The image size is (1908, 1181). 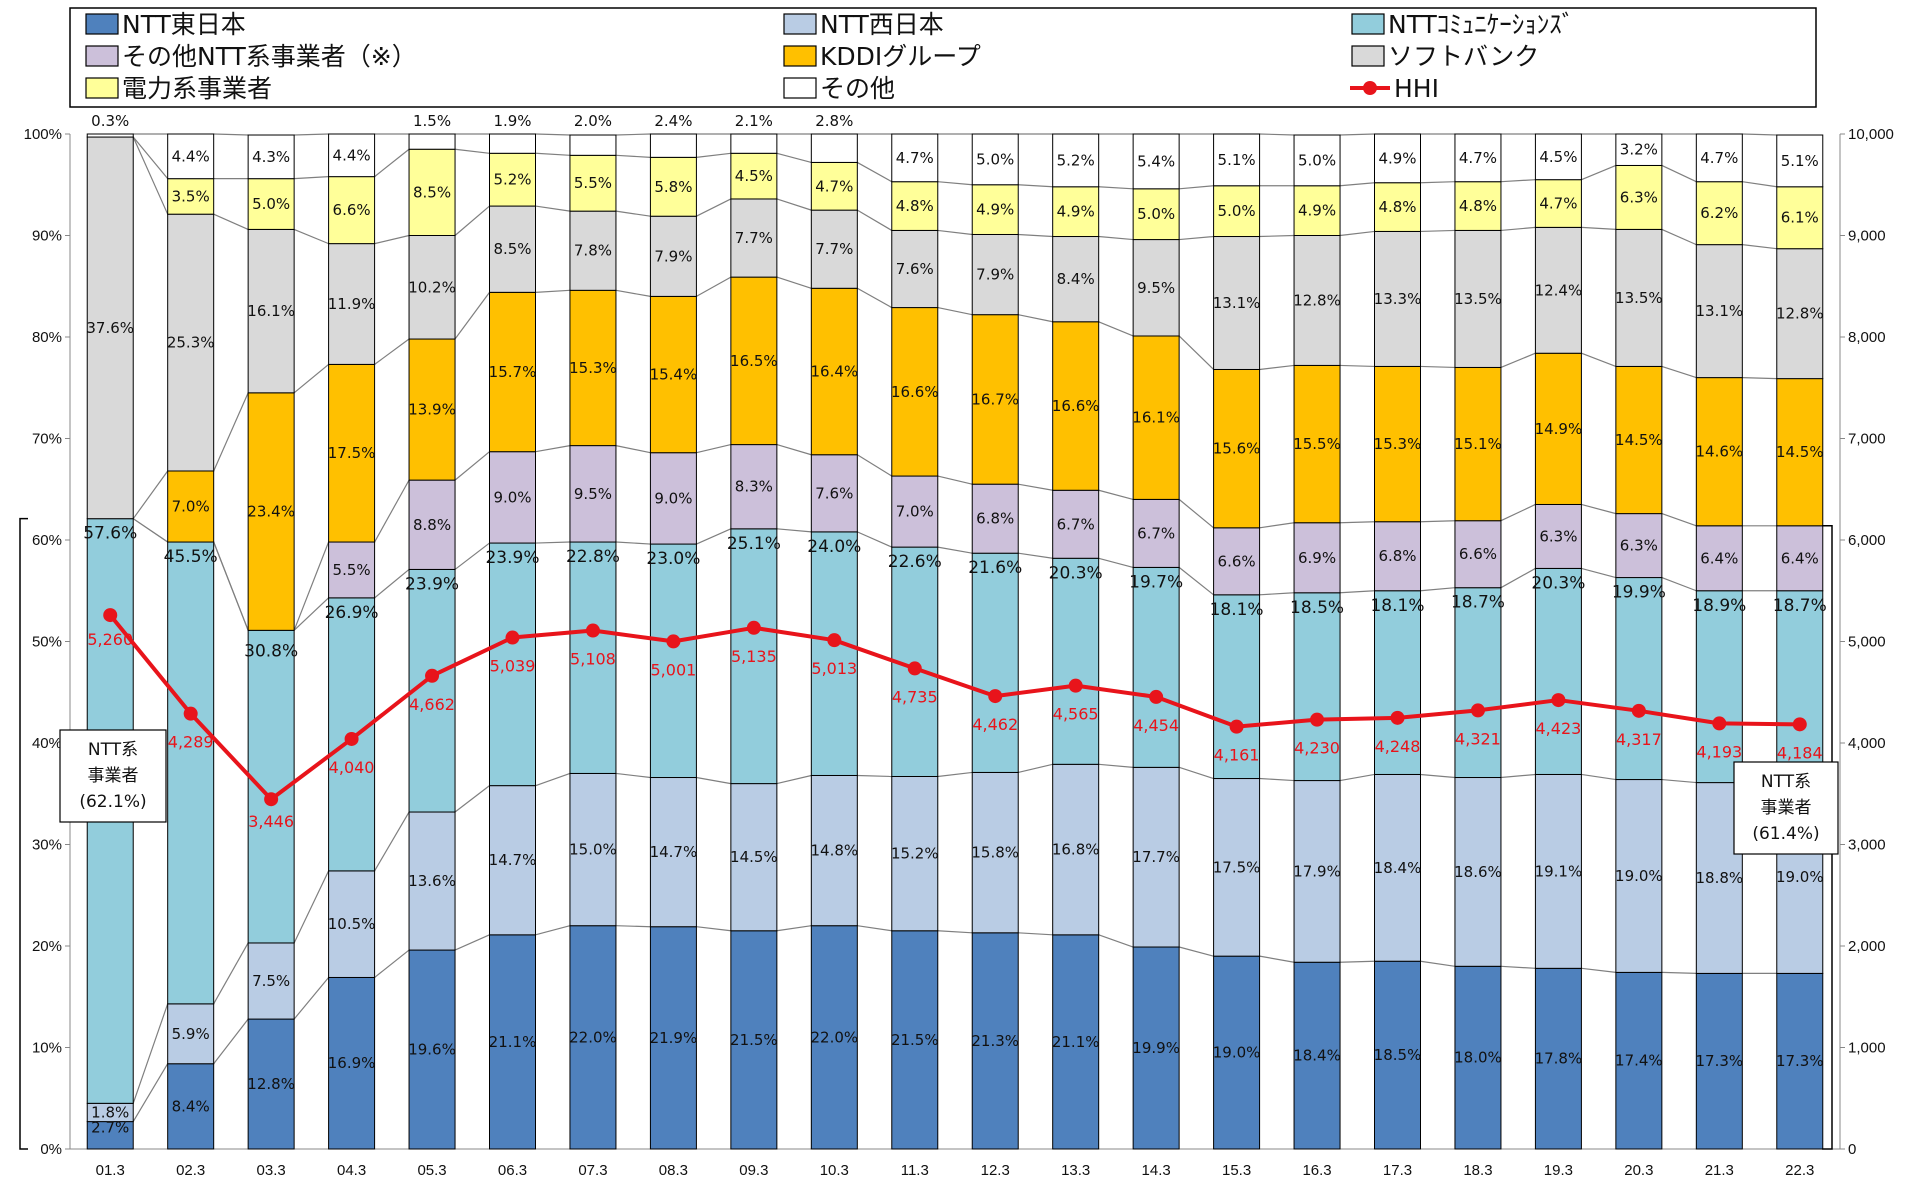 I want to click on hhi-point, so click(x=271, y=799).